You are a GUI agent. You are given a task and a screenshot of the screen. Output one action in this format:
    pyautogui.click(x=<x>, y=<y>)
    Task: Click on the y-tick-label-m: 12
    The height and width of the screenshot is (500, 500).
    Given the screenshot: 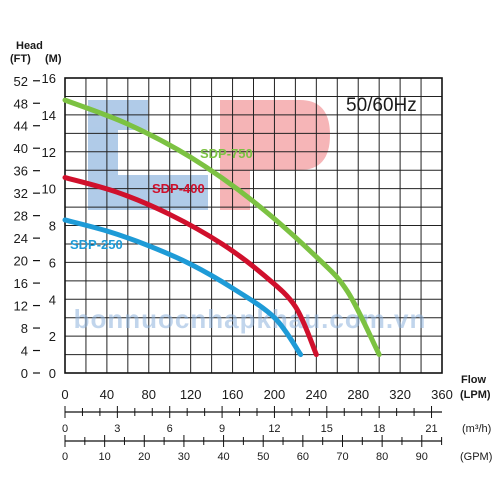 What is the action you would take?
    pyautogui.click(x=49, y=152)
    